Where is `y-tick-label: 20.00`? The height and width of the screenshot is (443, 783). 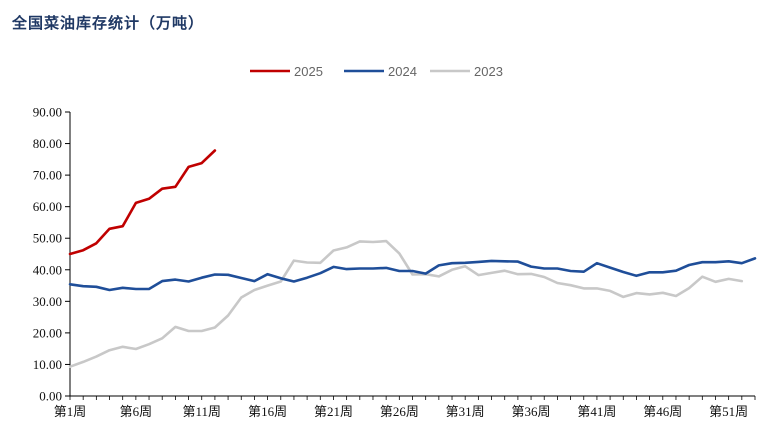 y-tick-label: 20.00 is located at coordinates (47, 332).